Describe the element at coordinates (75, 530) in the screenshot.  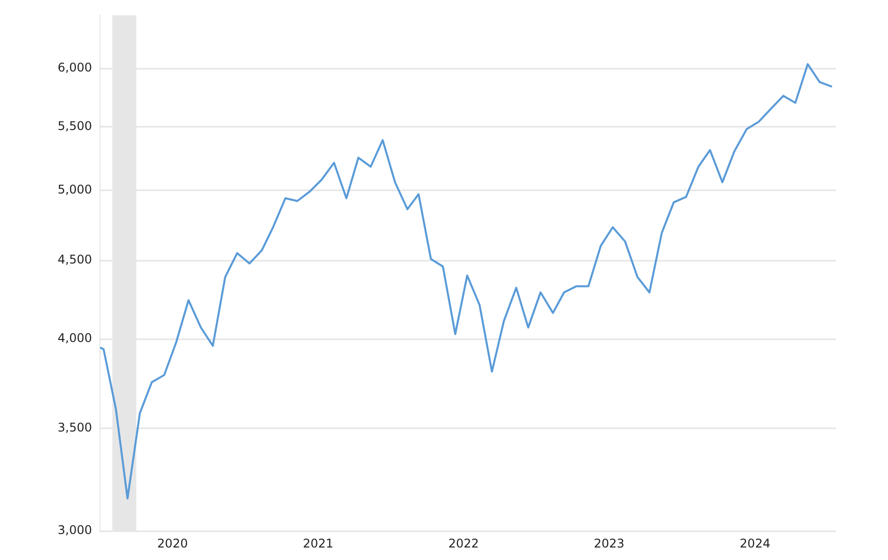
I see `y-tick-label: 3,000` at that location.